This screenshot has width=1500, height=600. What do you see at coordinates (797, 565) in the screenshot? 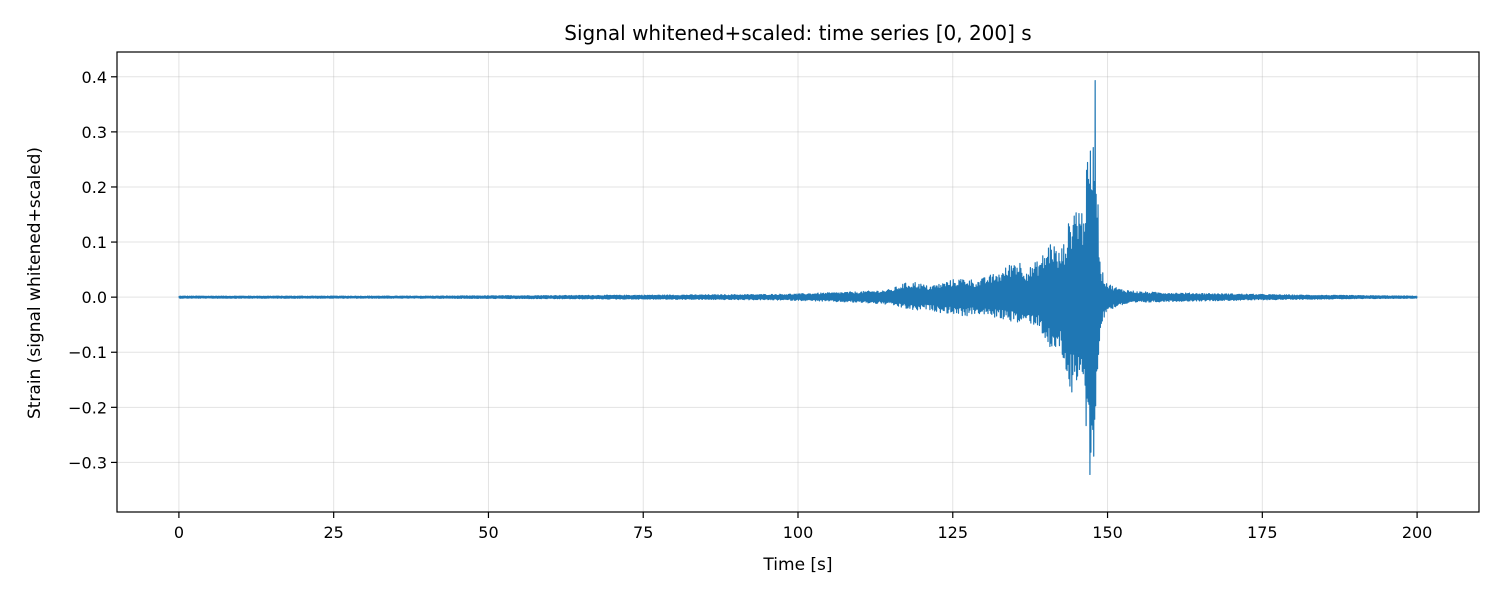
I see `x-axis-label: Time [s]` at bounding box center [797, 565].